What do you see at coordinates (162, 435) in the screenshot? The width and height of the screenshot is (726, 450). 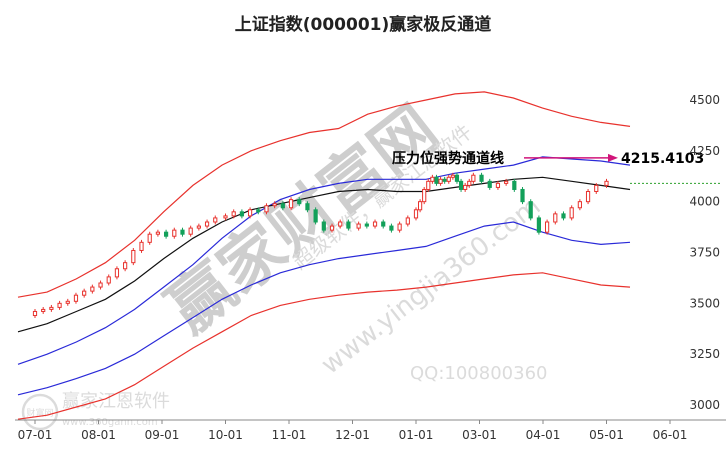 I see `x-tick-label: 09-01` at bounding box center [162, 435].